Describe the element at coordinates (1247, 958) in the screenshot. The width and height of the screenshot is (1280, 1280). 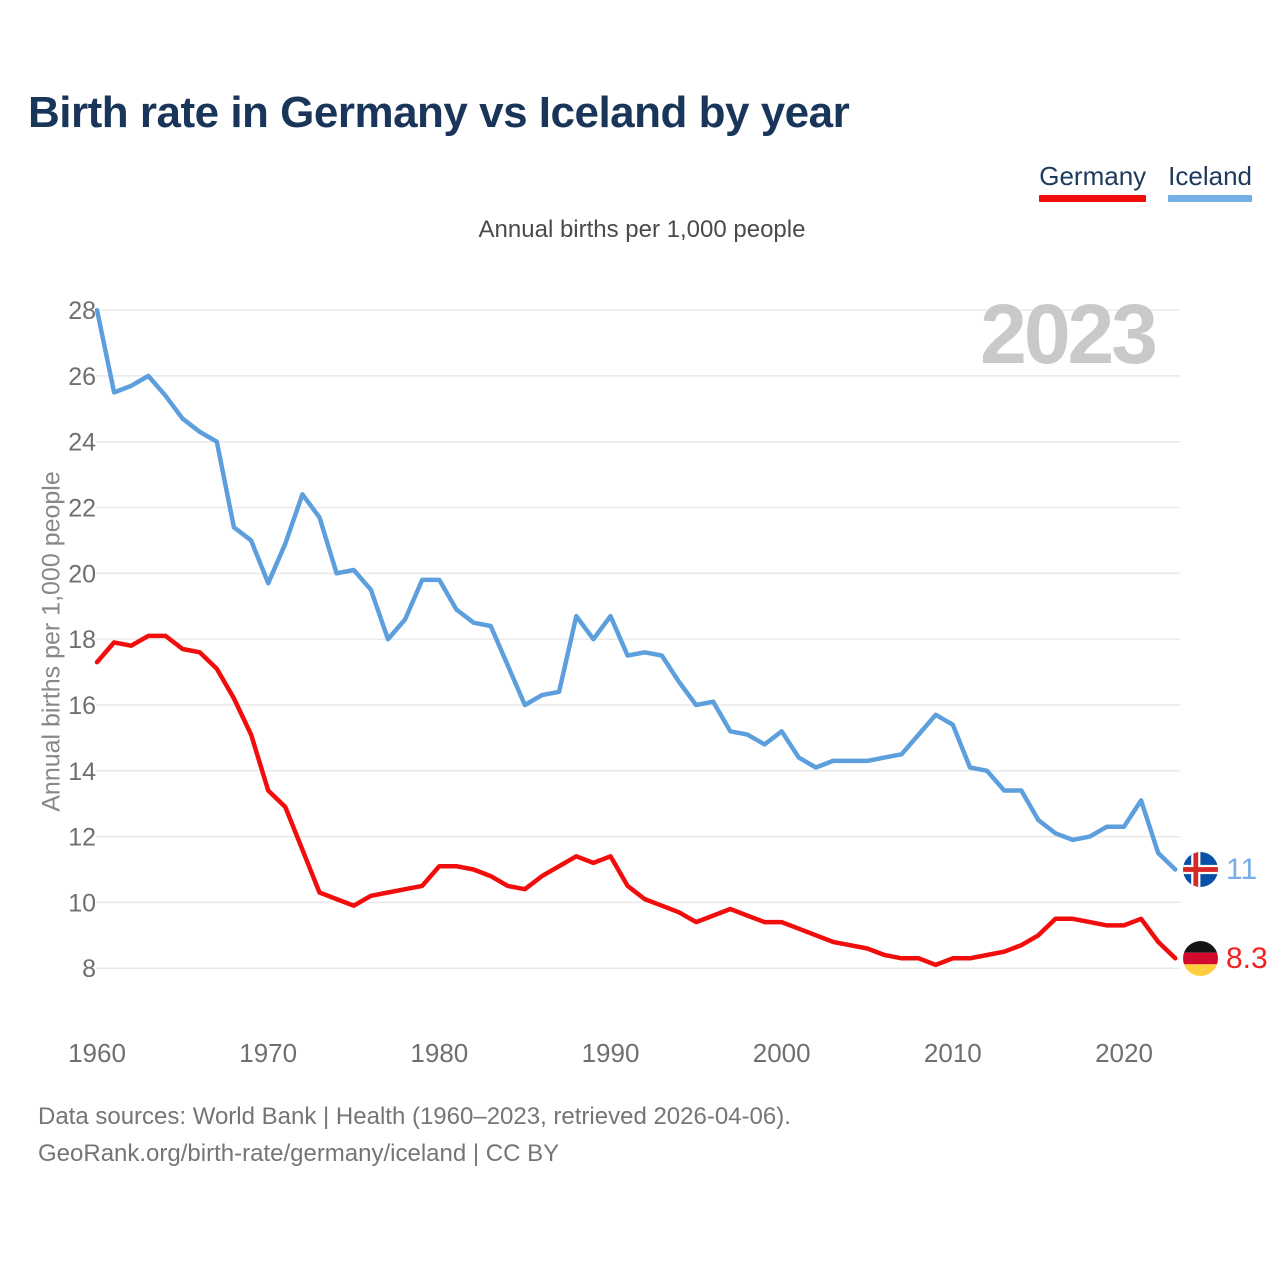
I see `germany-end-value: 8.3` at that location.